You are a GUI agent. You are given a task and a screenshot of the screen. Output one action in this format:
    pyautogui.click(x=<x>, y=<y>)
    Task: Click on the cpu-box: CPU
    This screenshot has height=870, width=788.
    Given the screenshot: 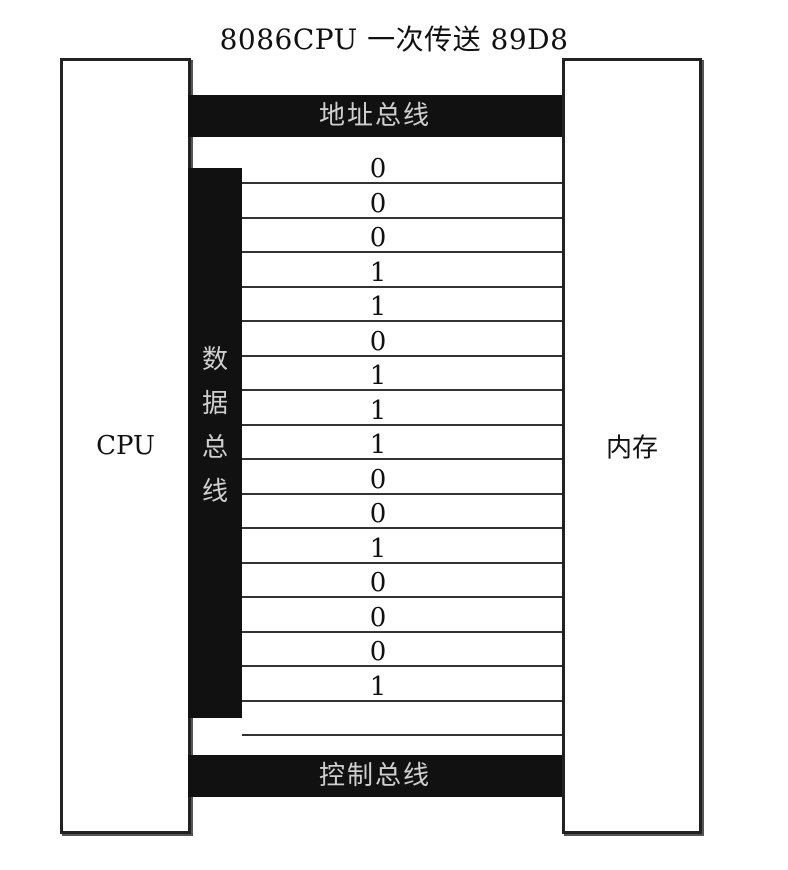 What is the action you would take?
    pyautogui.click(x=125, y=446)
    